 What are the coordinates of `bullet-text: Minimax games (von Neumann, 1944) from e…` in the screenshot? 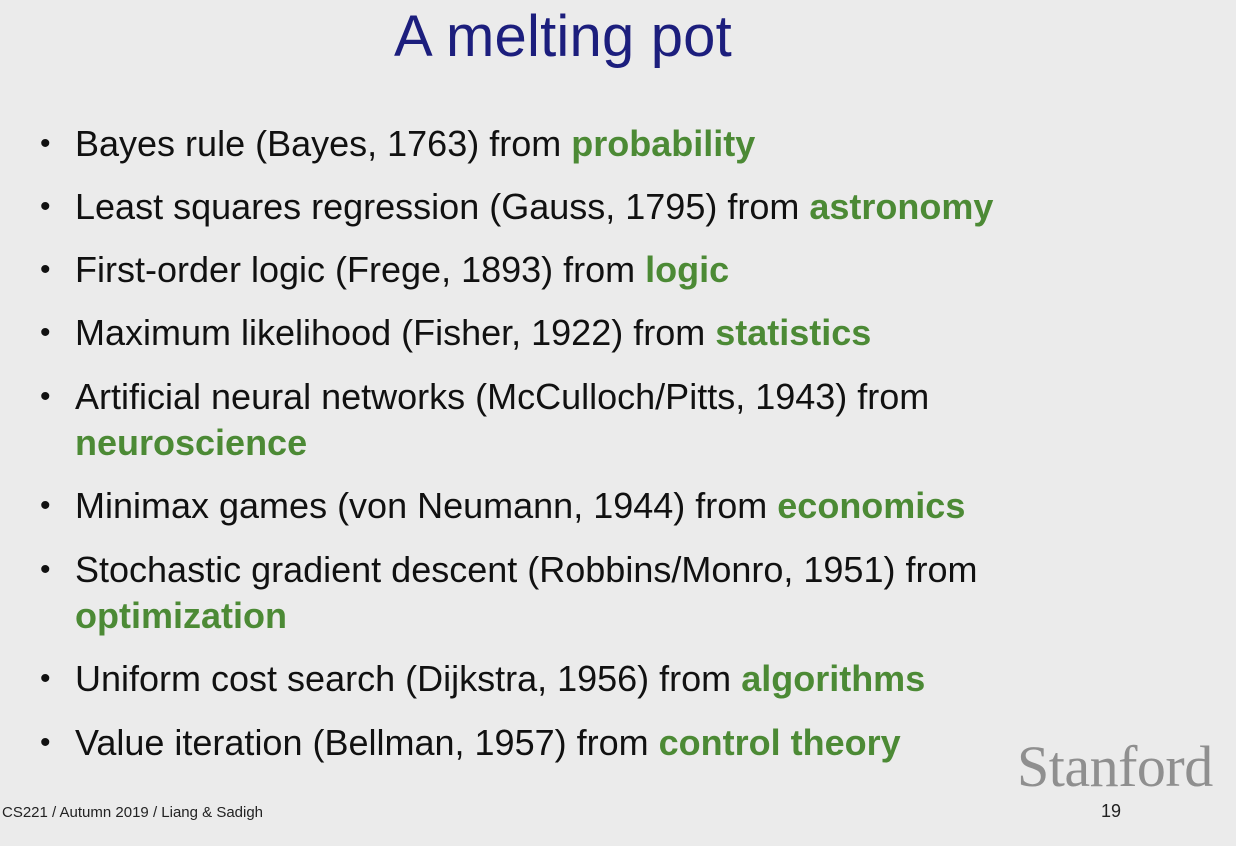 It's located at (600, 506).